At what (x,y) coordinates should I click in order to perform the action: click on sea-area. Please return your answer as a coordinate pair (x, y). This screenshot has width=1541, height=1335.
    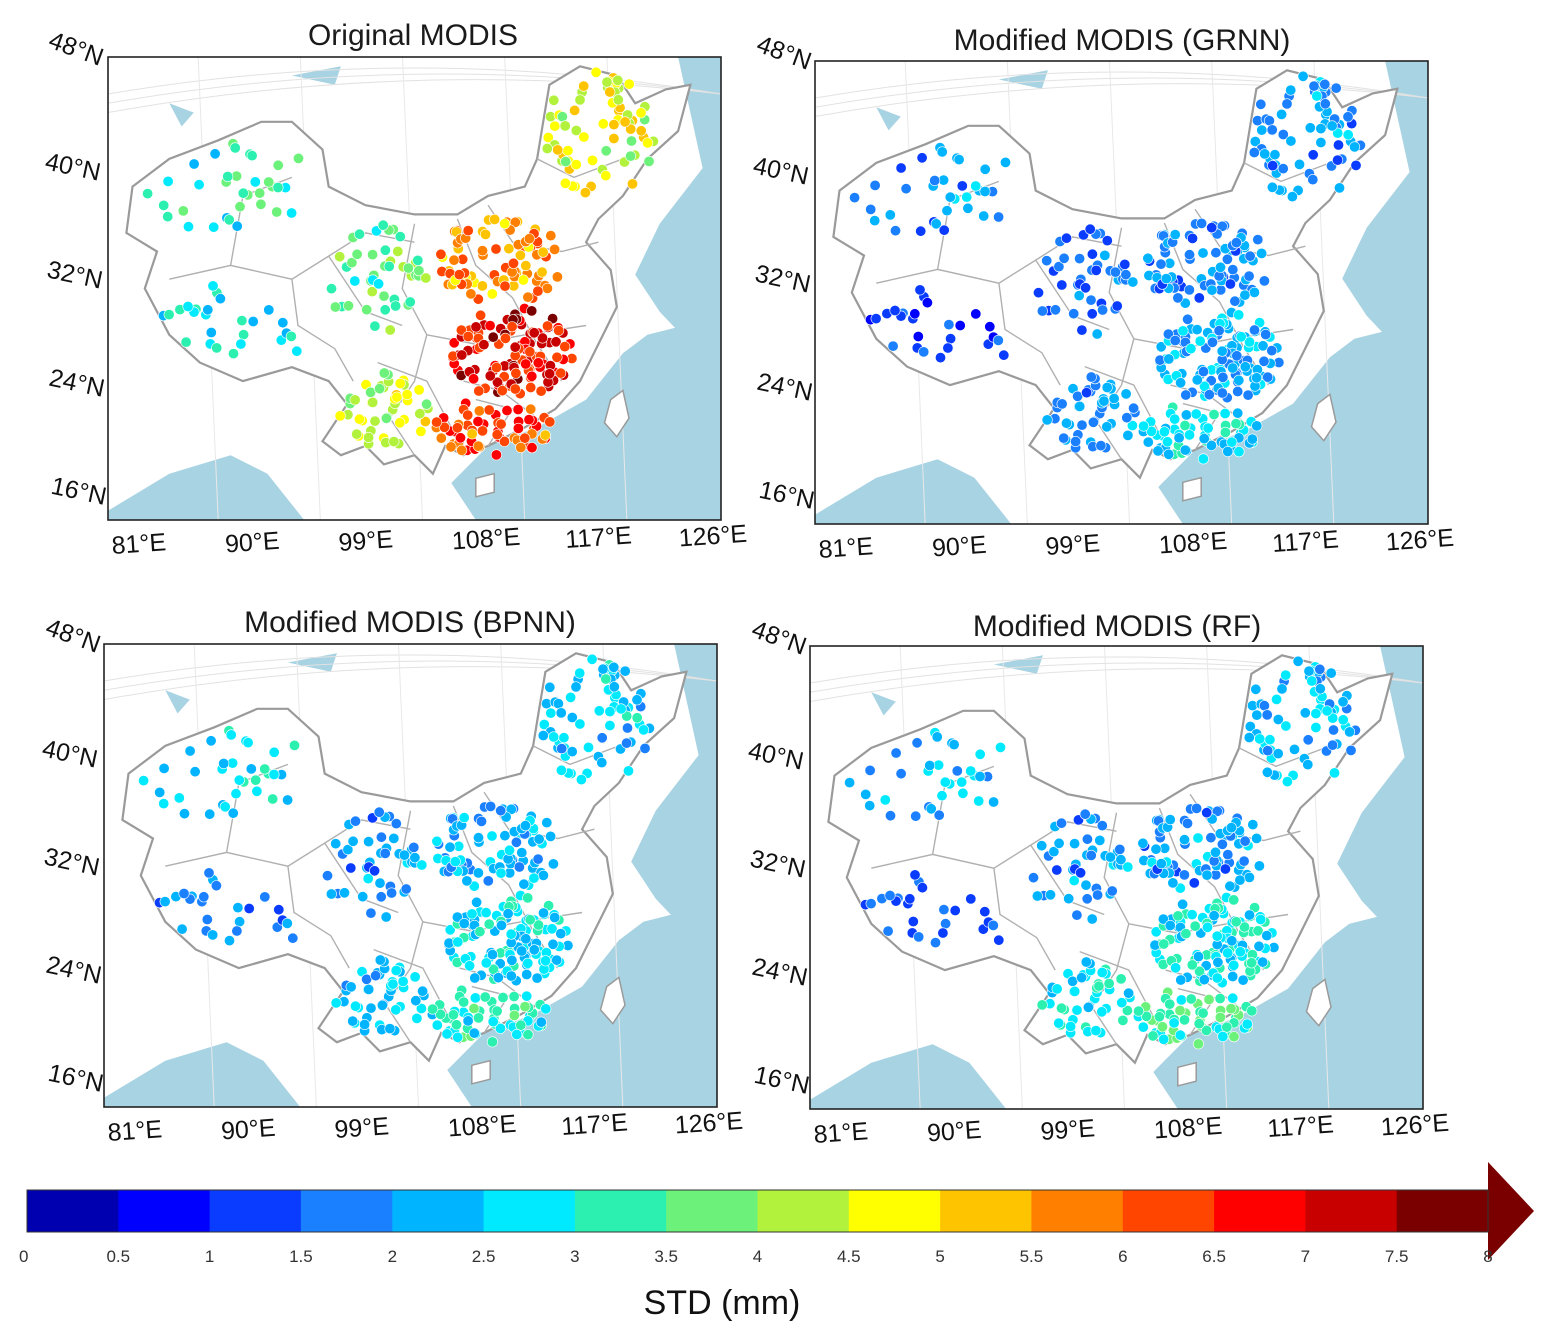
    Looking at the image, I should click on (1385, 223).